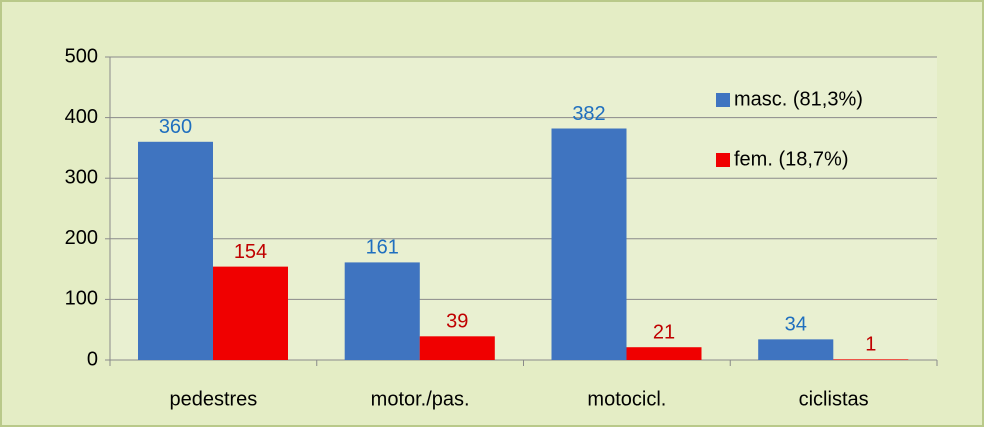 The height and width of the screenshot is (427, 984). Describe the element at coordinates (870, 345) in the screenshot. I see `data-label: 1` at that location.